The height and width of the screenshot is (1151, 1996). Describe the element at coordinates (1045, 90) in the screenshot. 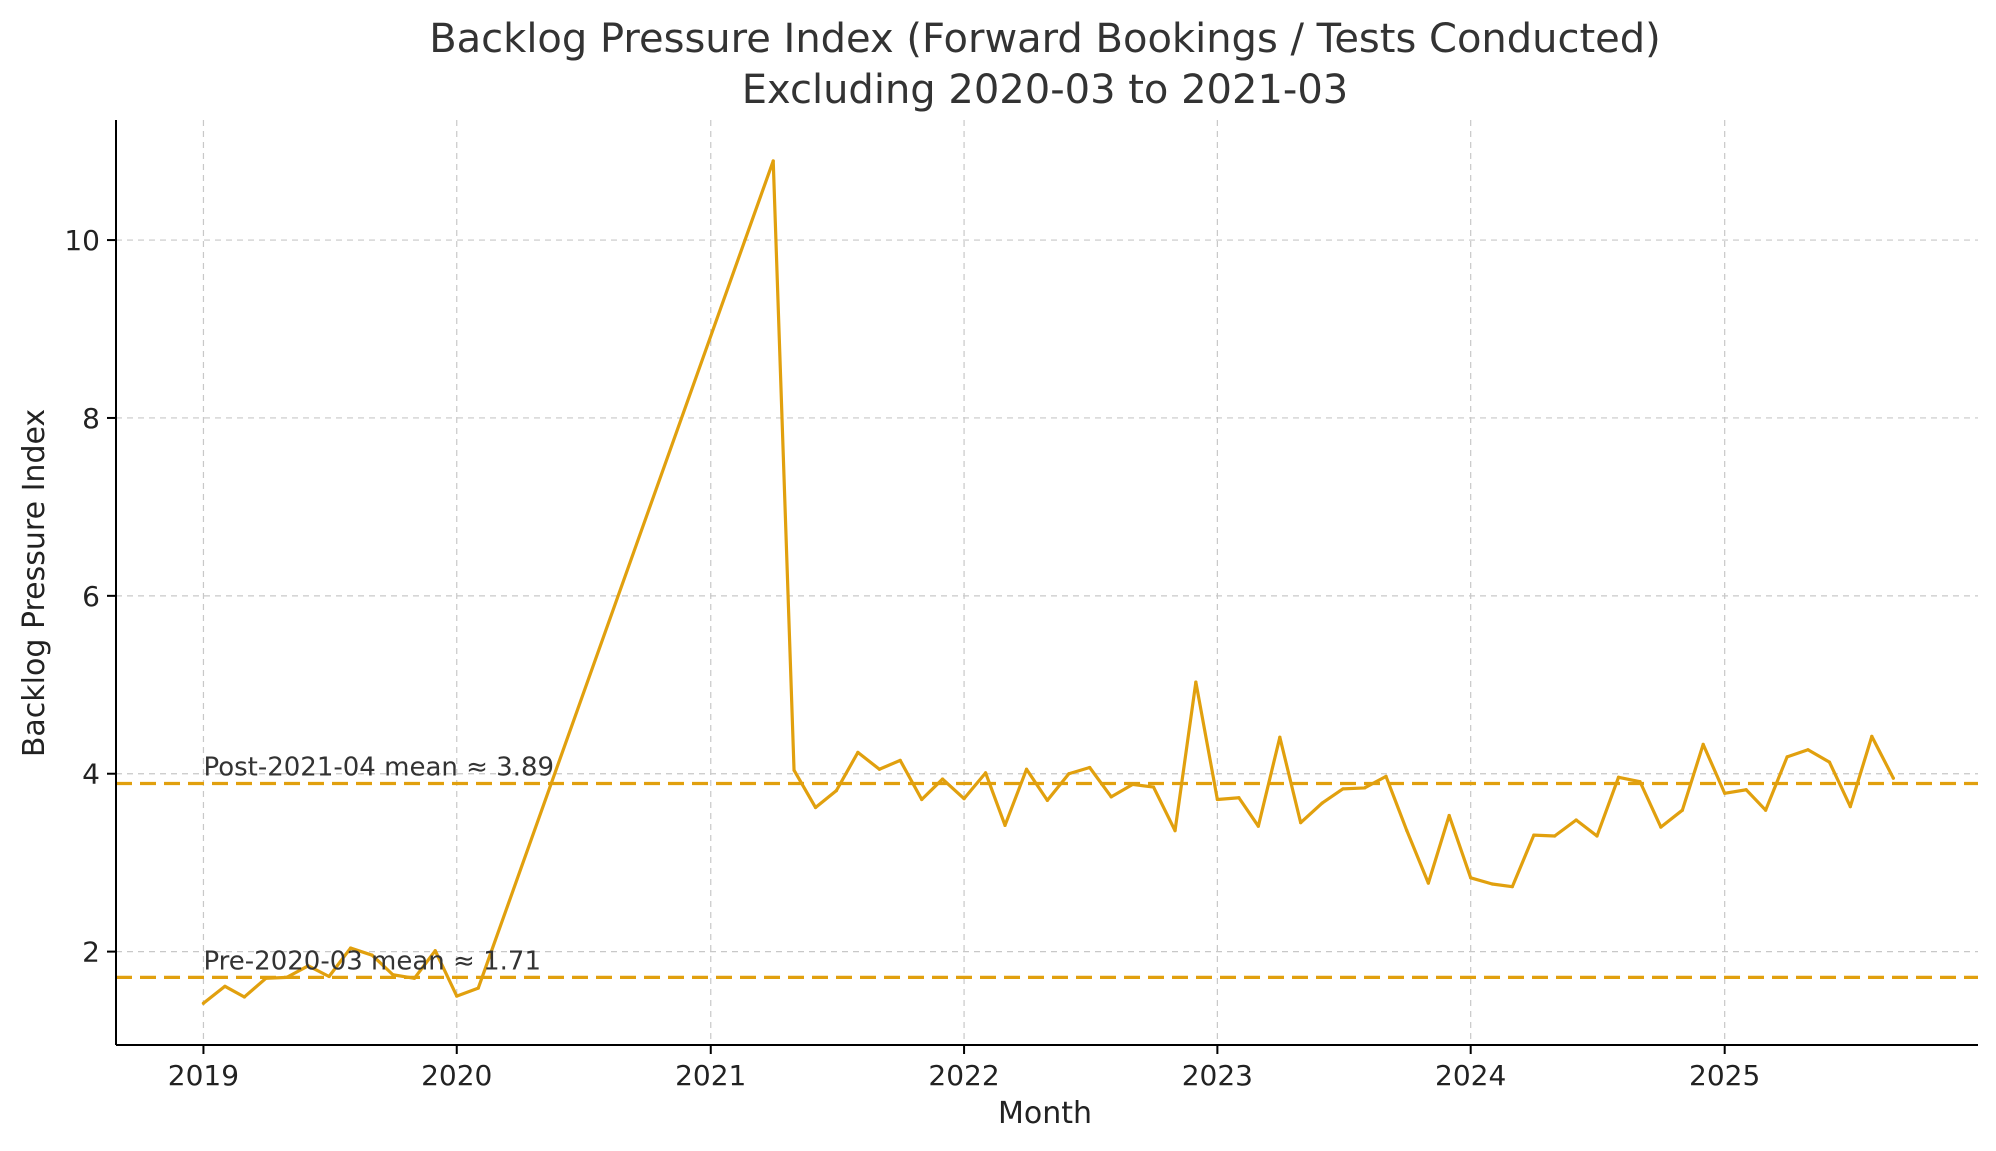

I see `chart-subtitle: Excluding 2020-03 to 2021-03` at that location.